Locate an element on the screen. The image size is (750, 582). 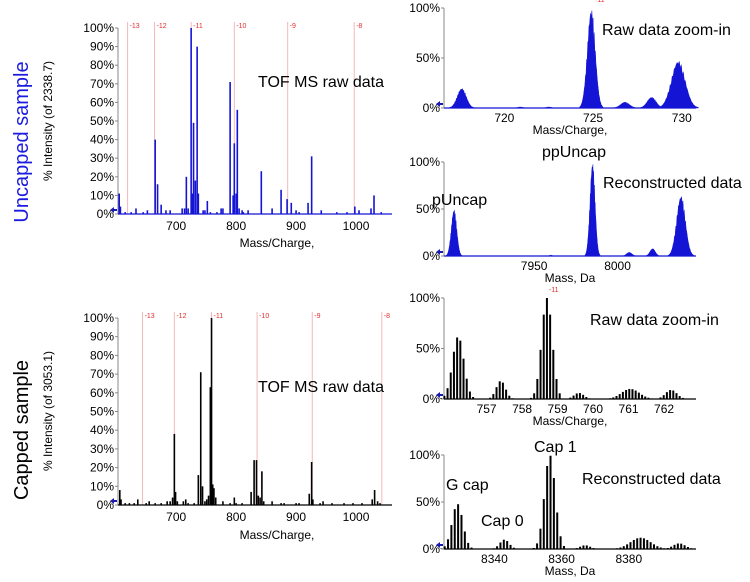
x-axis-label: Mass, Da is located at coordinates (570, 278).